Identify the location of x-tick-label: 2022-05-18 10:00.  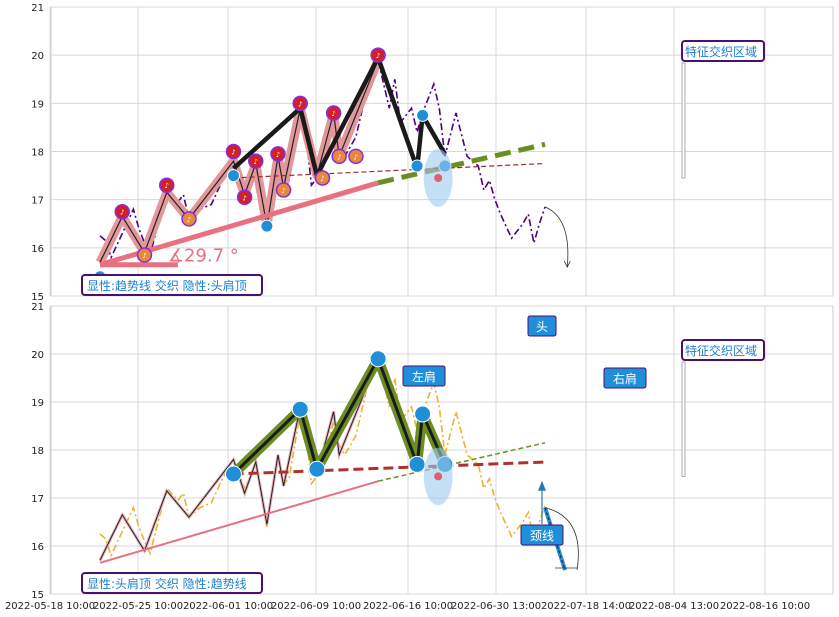
(50, 606).